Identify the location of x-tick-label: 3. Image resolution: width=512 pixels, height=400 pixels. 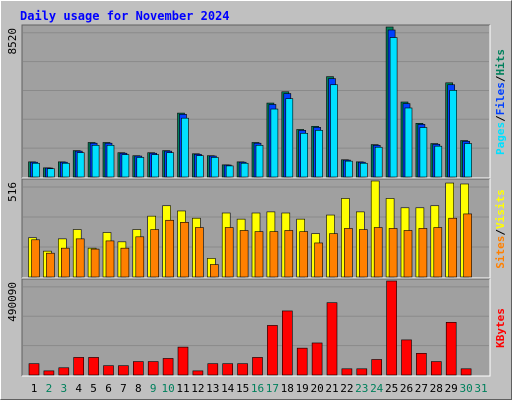
(63, 388).